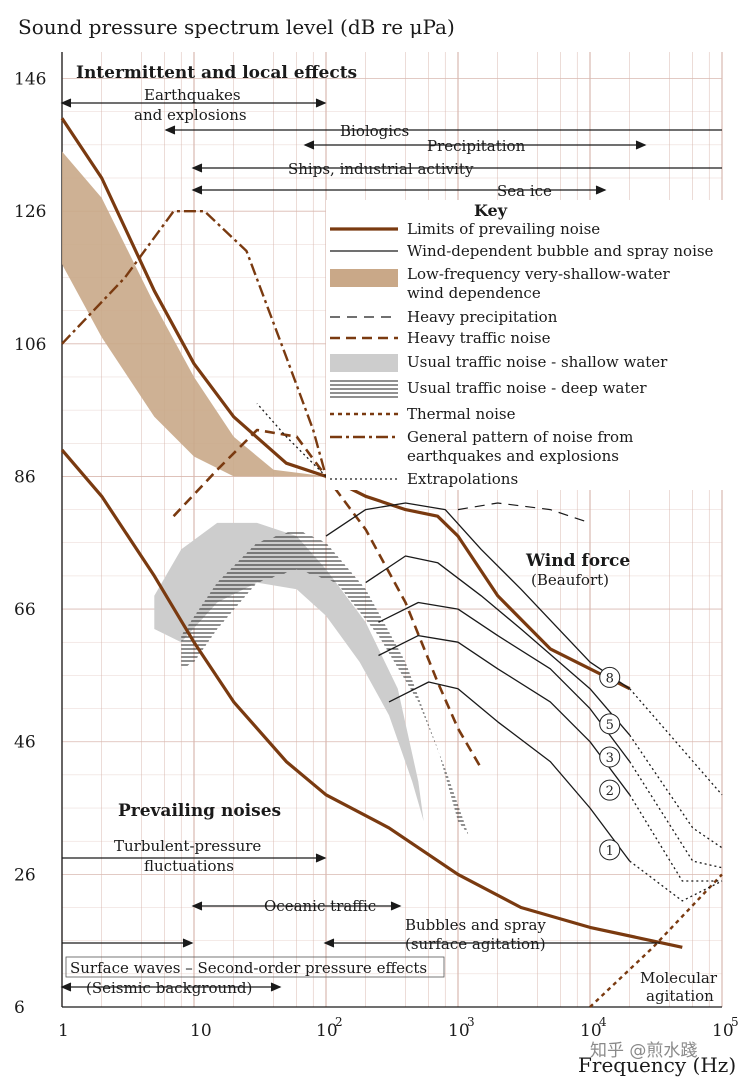 The width and height of the screenshot is (750, 1085). I want to click on key-label-2: wind dependence, so click(474, 293).